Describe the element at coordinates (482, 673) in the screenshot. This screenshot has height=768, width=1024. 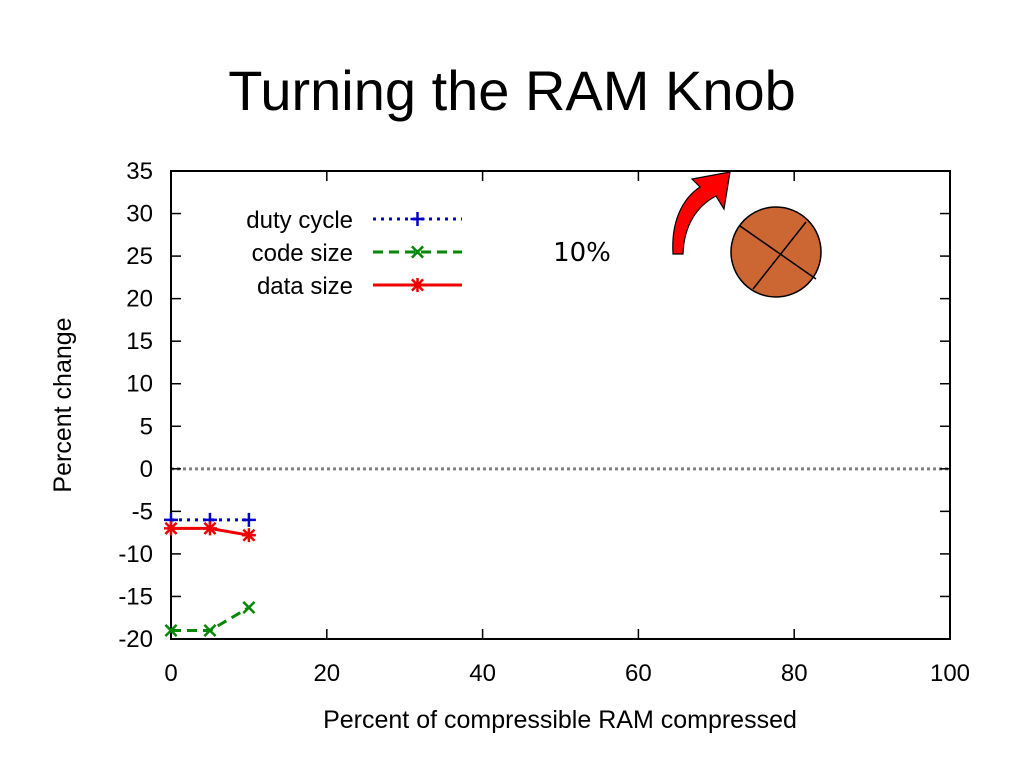
I see `x-tick-label: 40` at that location.